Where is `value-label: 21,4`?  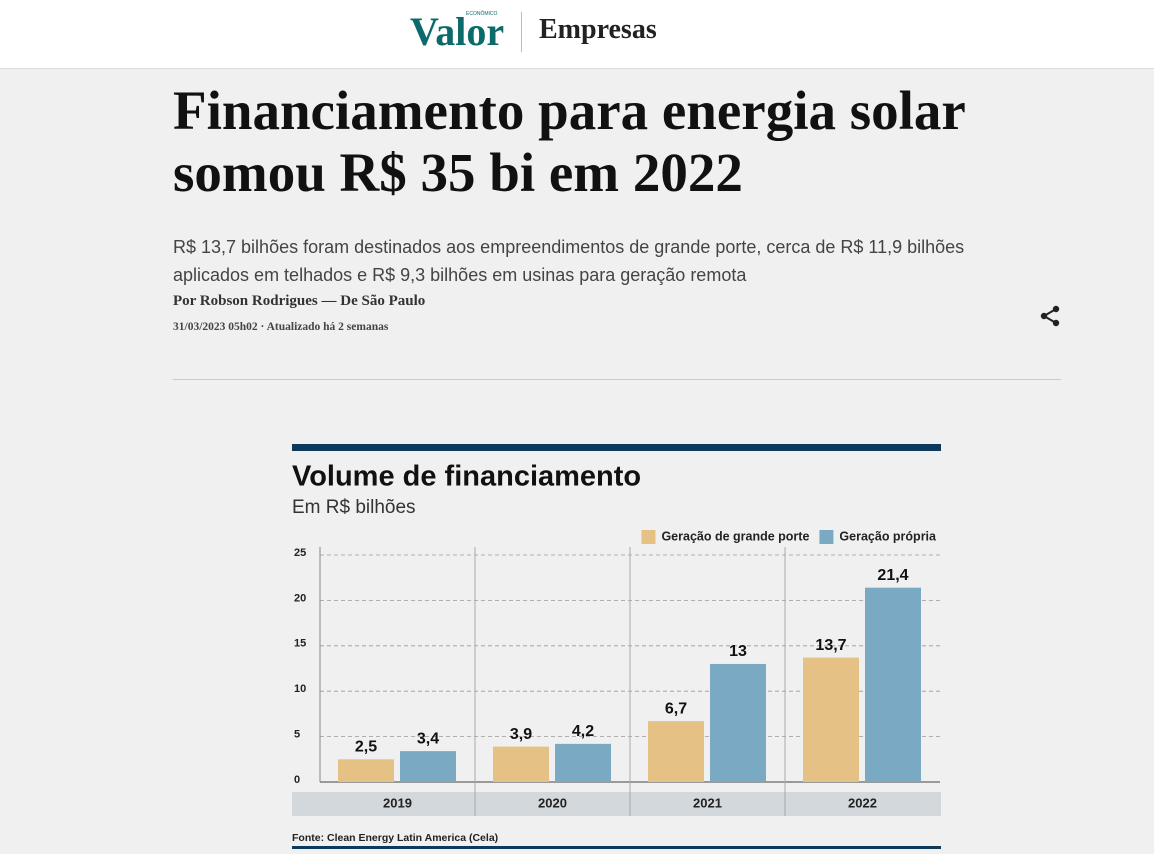 value-label: 21,4 is located at coordinates (892, 575).